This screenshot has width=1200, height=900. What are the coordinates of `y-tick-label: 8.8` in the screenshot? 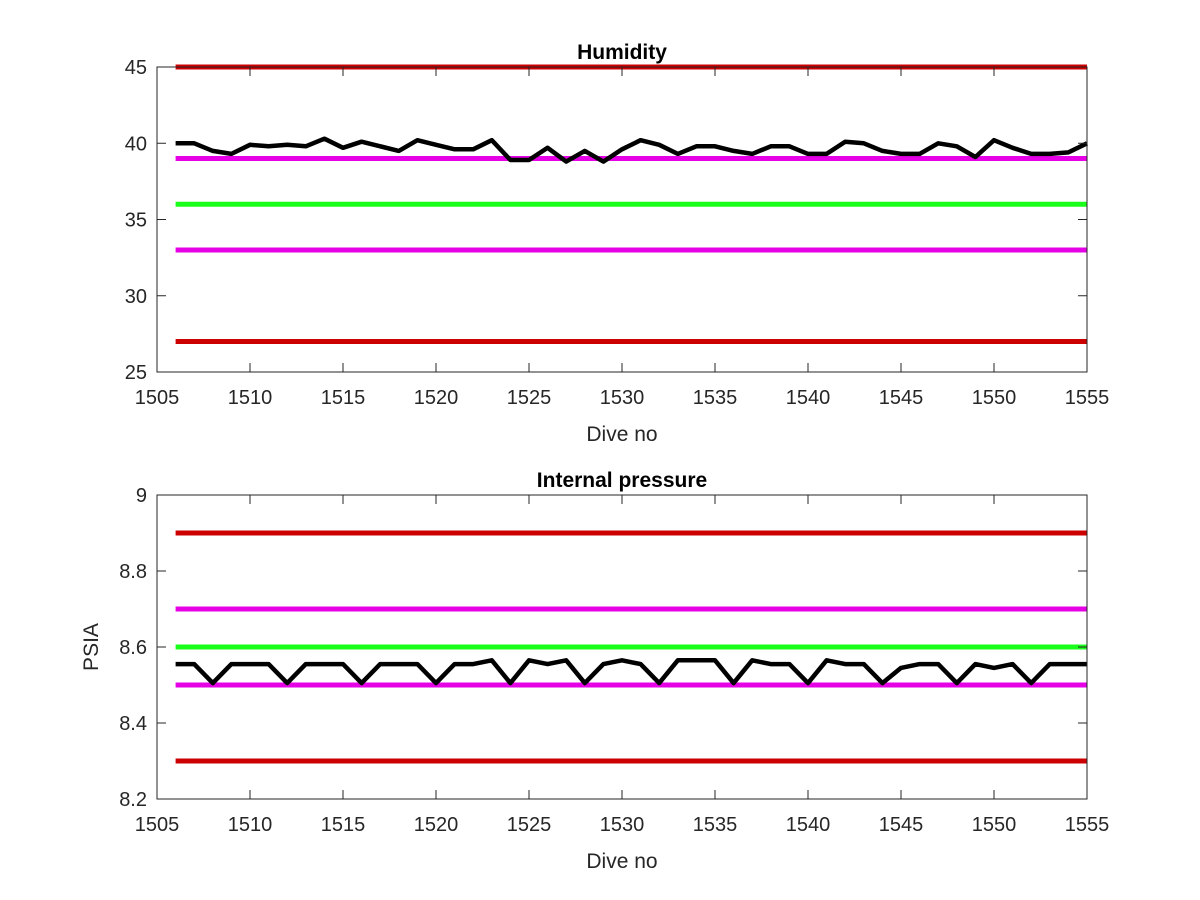 It's located at (133, 572).